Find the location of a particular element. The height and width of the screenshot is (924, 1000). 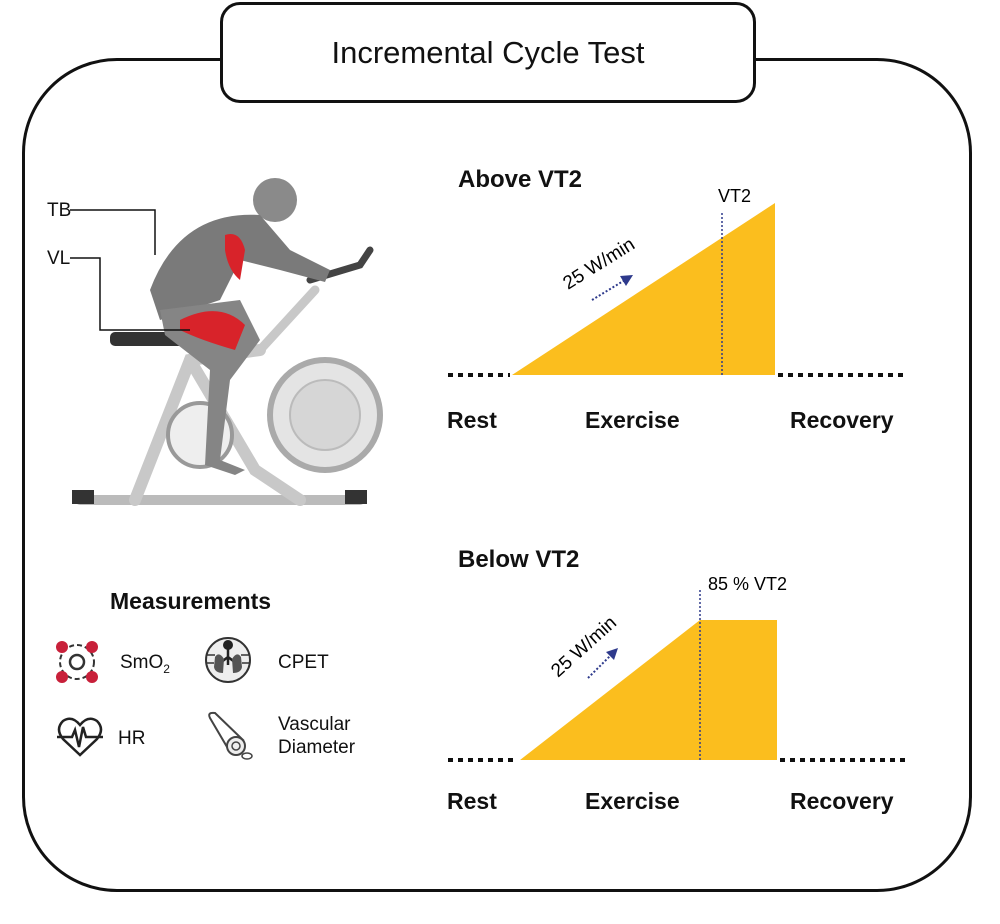

smo2-text: SmO is located at coordinates (142, 662).